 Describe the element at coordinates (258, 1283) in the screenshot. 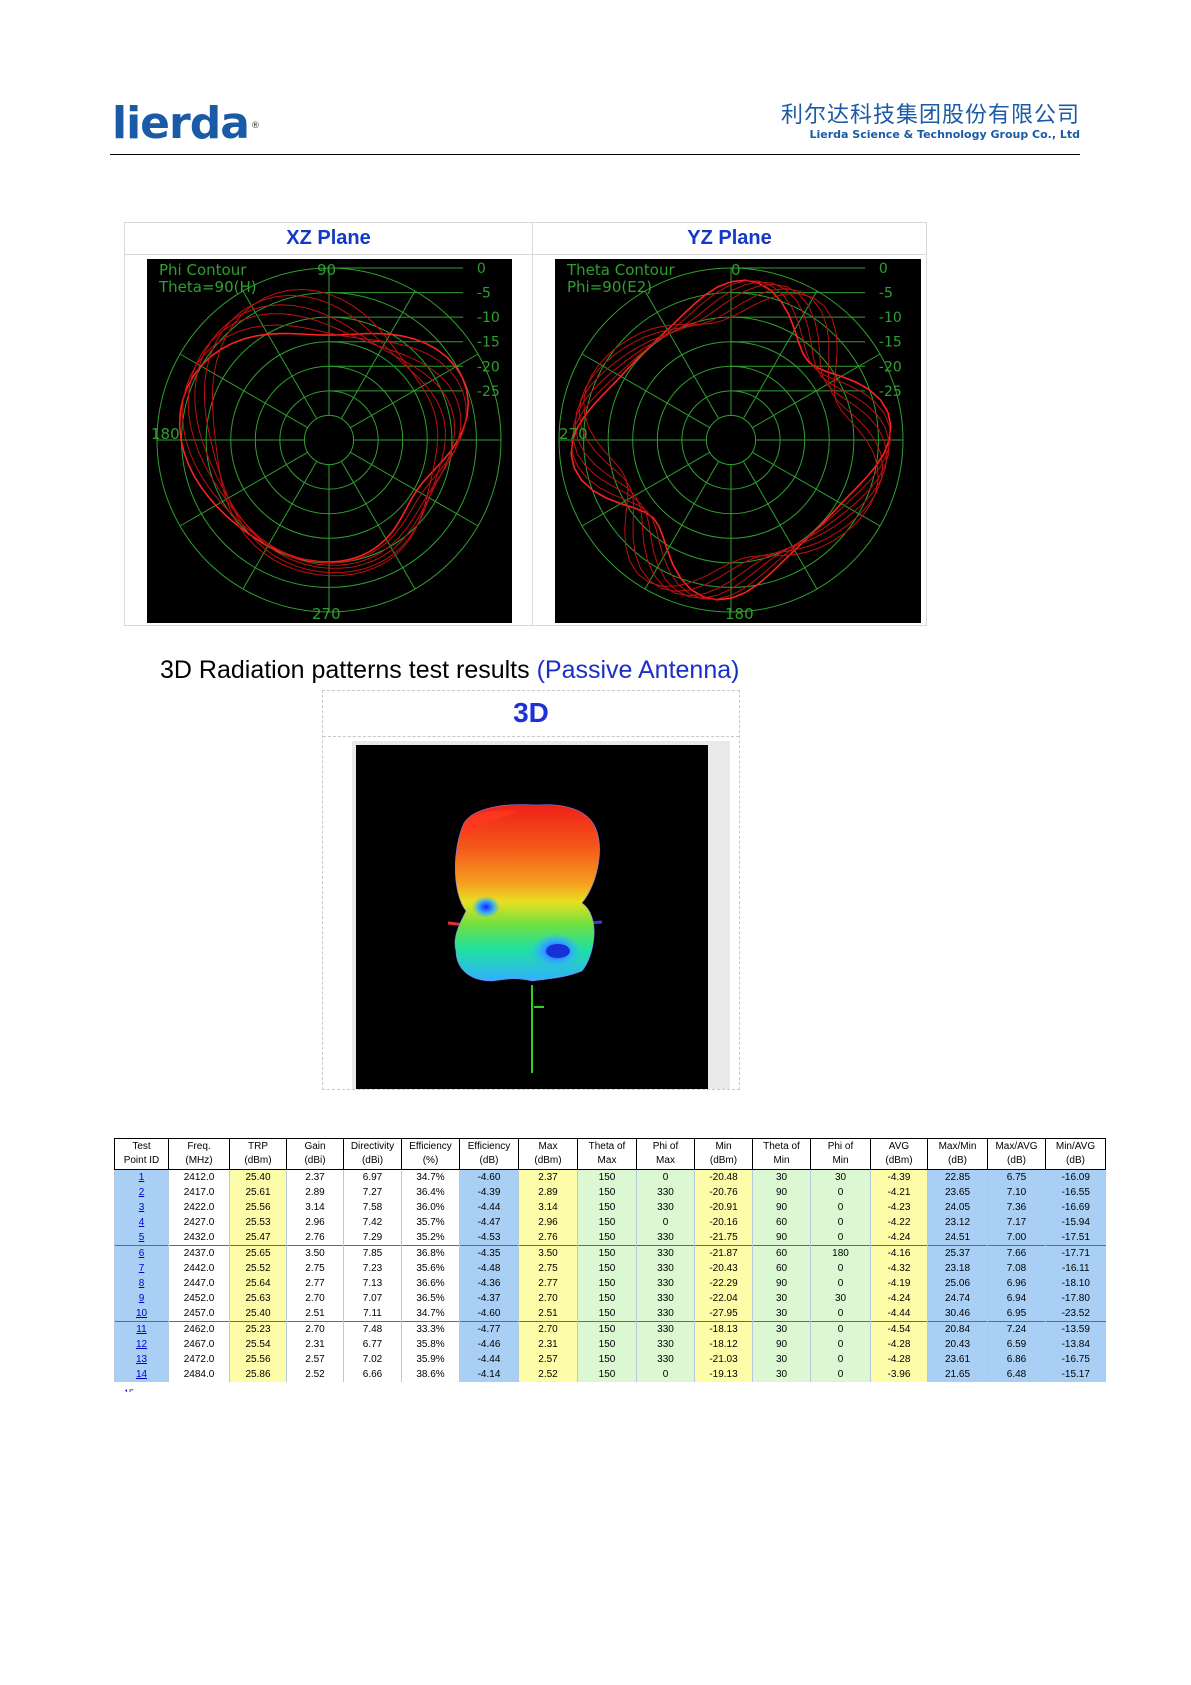

I see `table-cell: 25.64` at that location.